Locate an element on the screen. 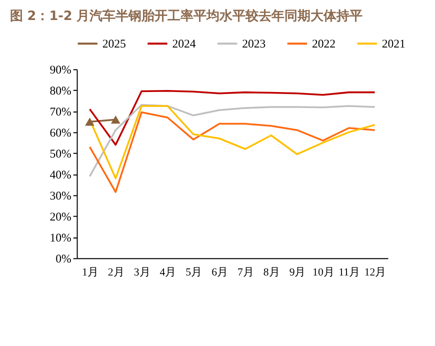 This screenshot has height=346, width=435. y-tick-label: 60% is located at coordinates (61, 133).